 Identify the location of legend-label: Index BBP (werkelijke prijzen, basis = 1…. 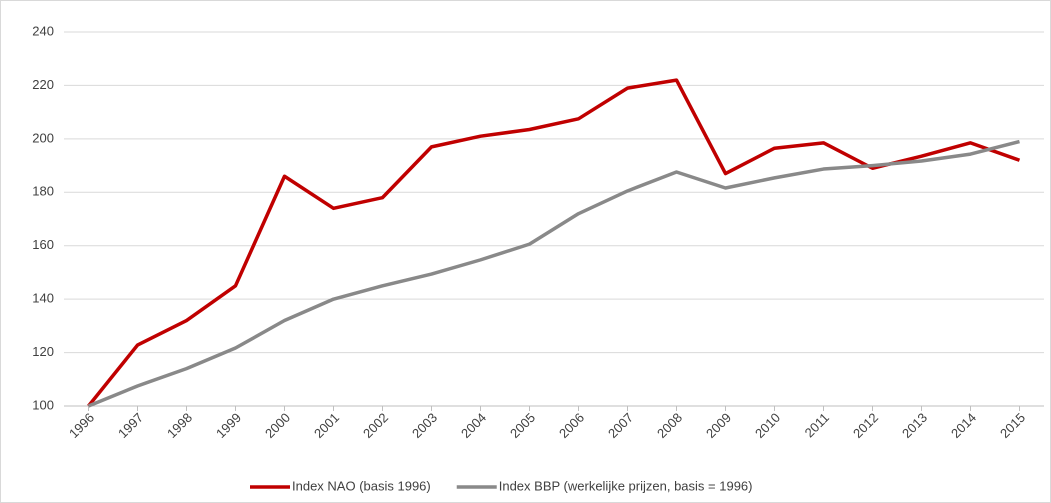
(626, 485).